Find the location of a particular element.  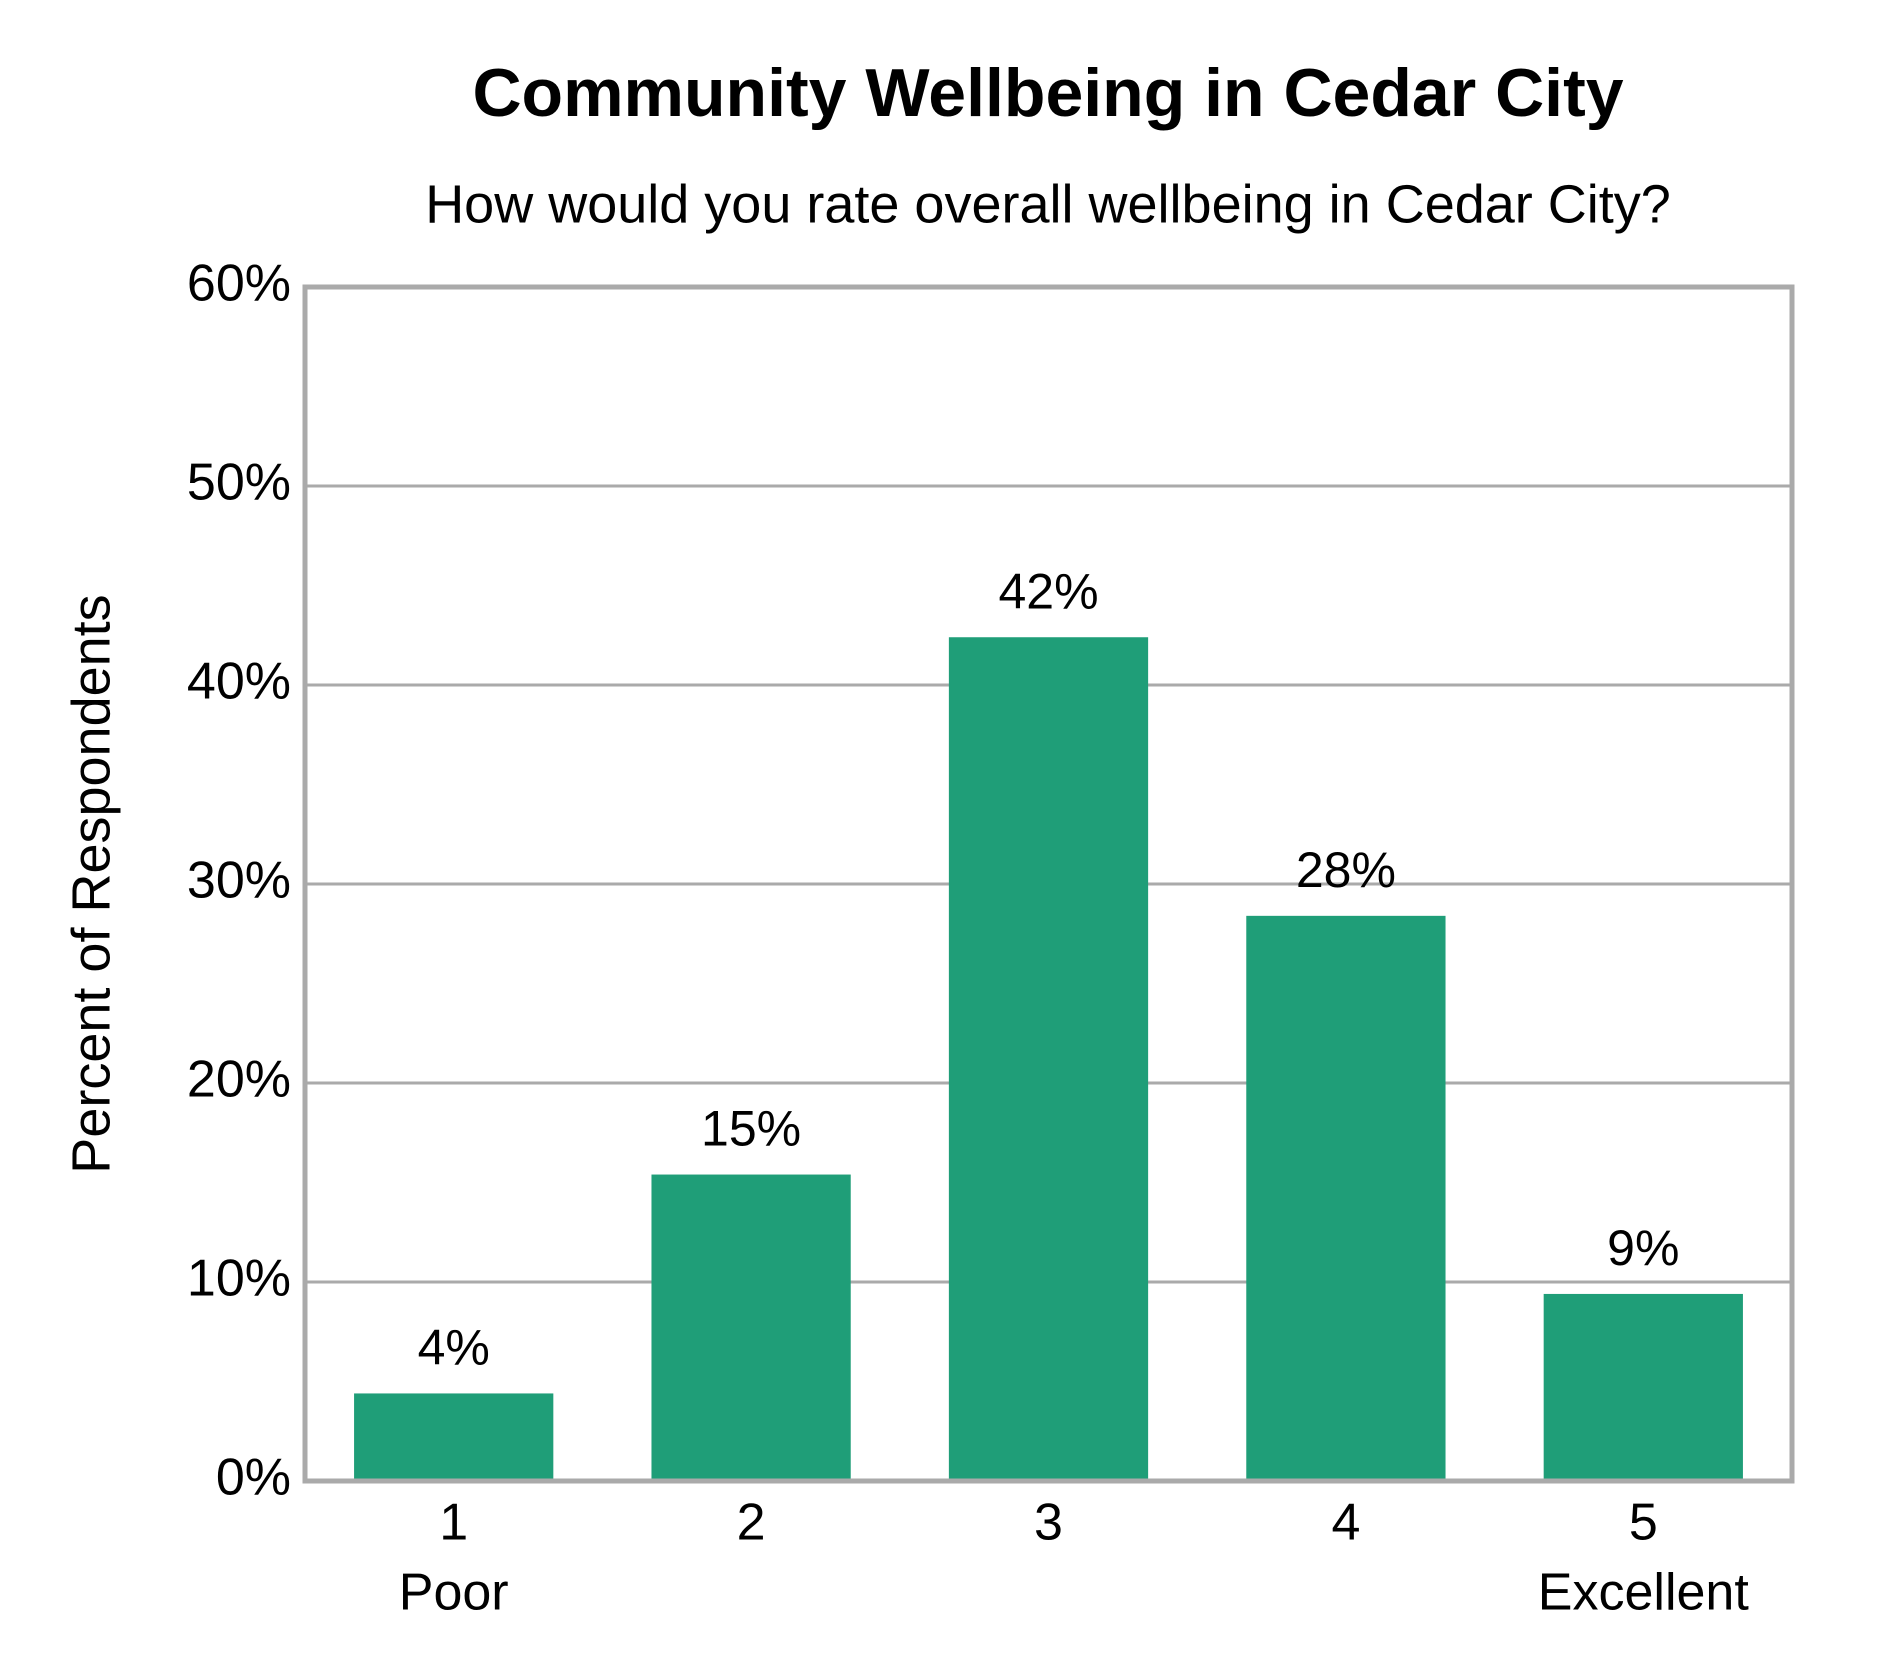

y-tick-label: 40% is located at coordinates (239, 682).